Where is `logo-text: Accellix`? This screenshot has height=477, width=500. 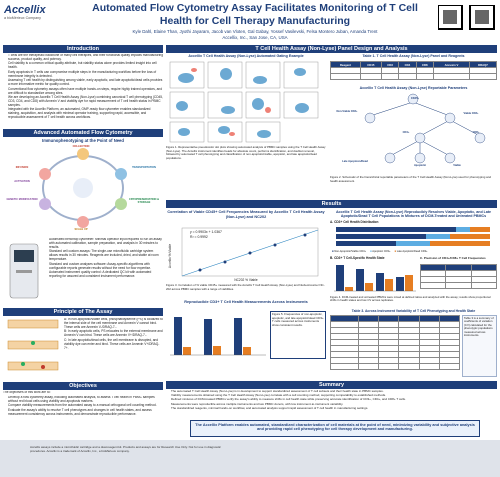 logo-text: Accellix is located at coordinates (25, 10).